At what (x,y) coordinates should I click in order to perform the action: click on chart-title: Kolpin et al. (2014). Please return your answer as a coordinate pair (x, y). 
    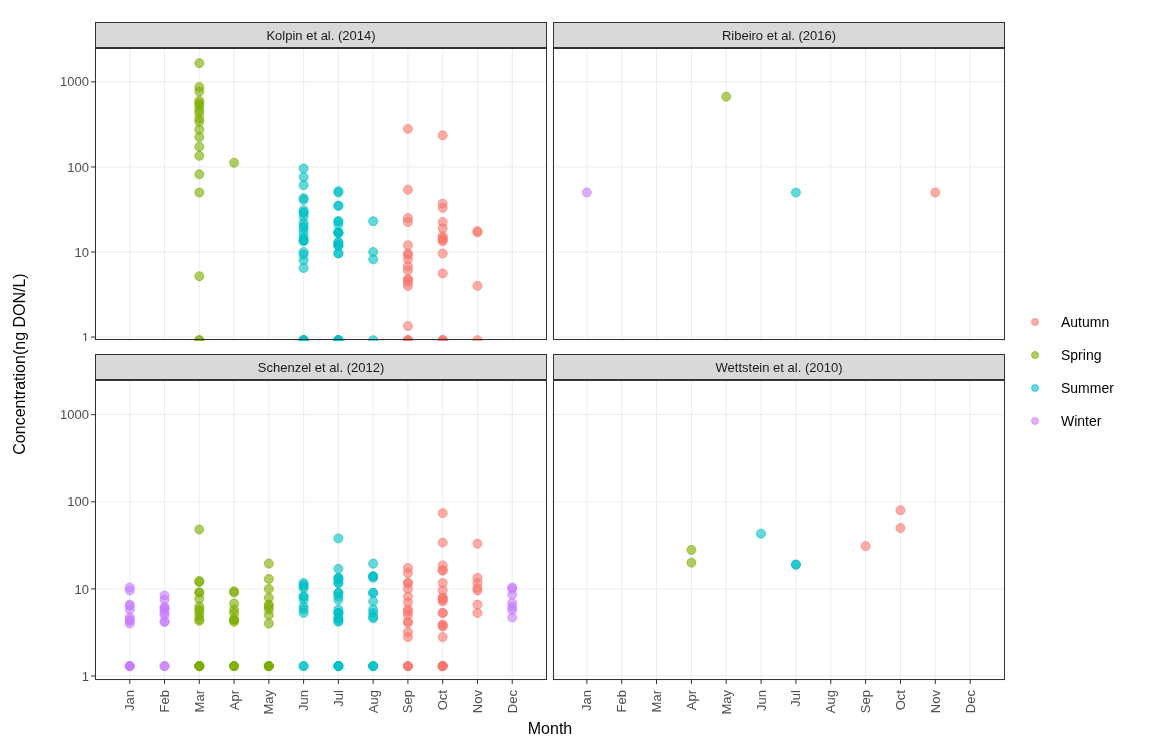
    Looking at the image, I should click on (321, 35).